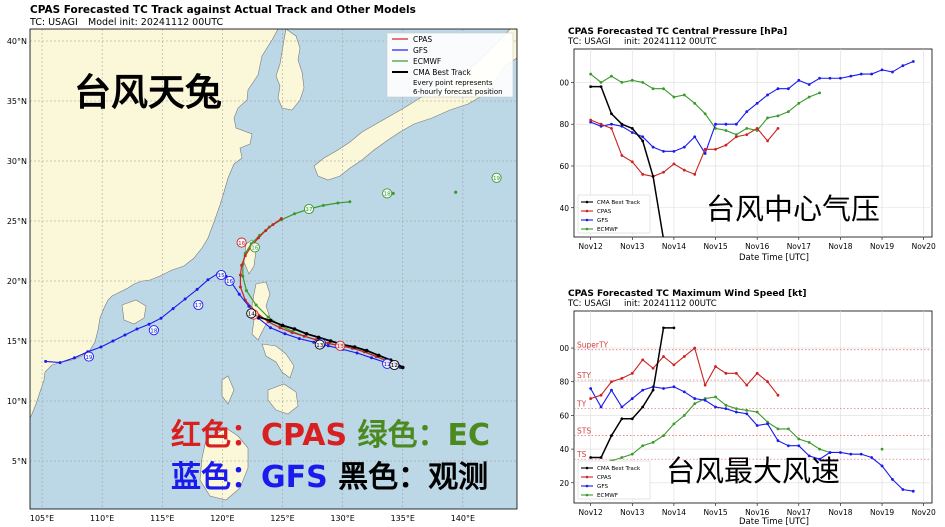 Image resolution: width=945 pixels, height=527 pixels. I want to click on visayas-land, so click(278, 361).